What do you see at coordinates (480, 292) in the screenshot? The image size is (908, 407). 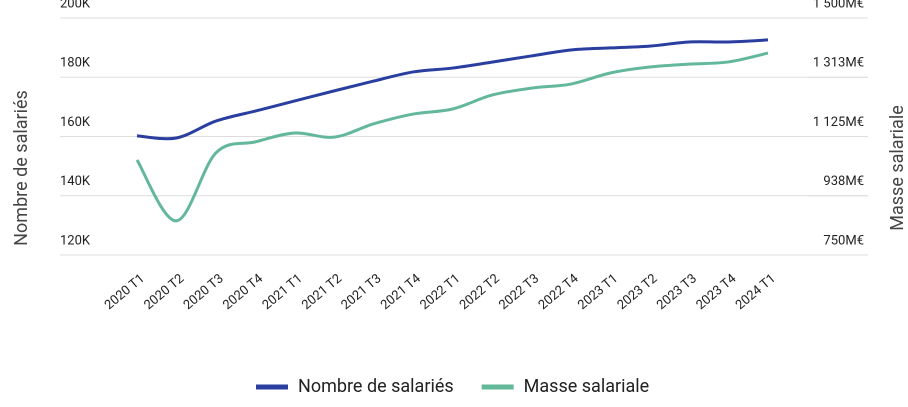 I see `x-tick-label: 2022 T2` at bounding box center [480, 292].